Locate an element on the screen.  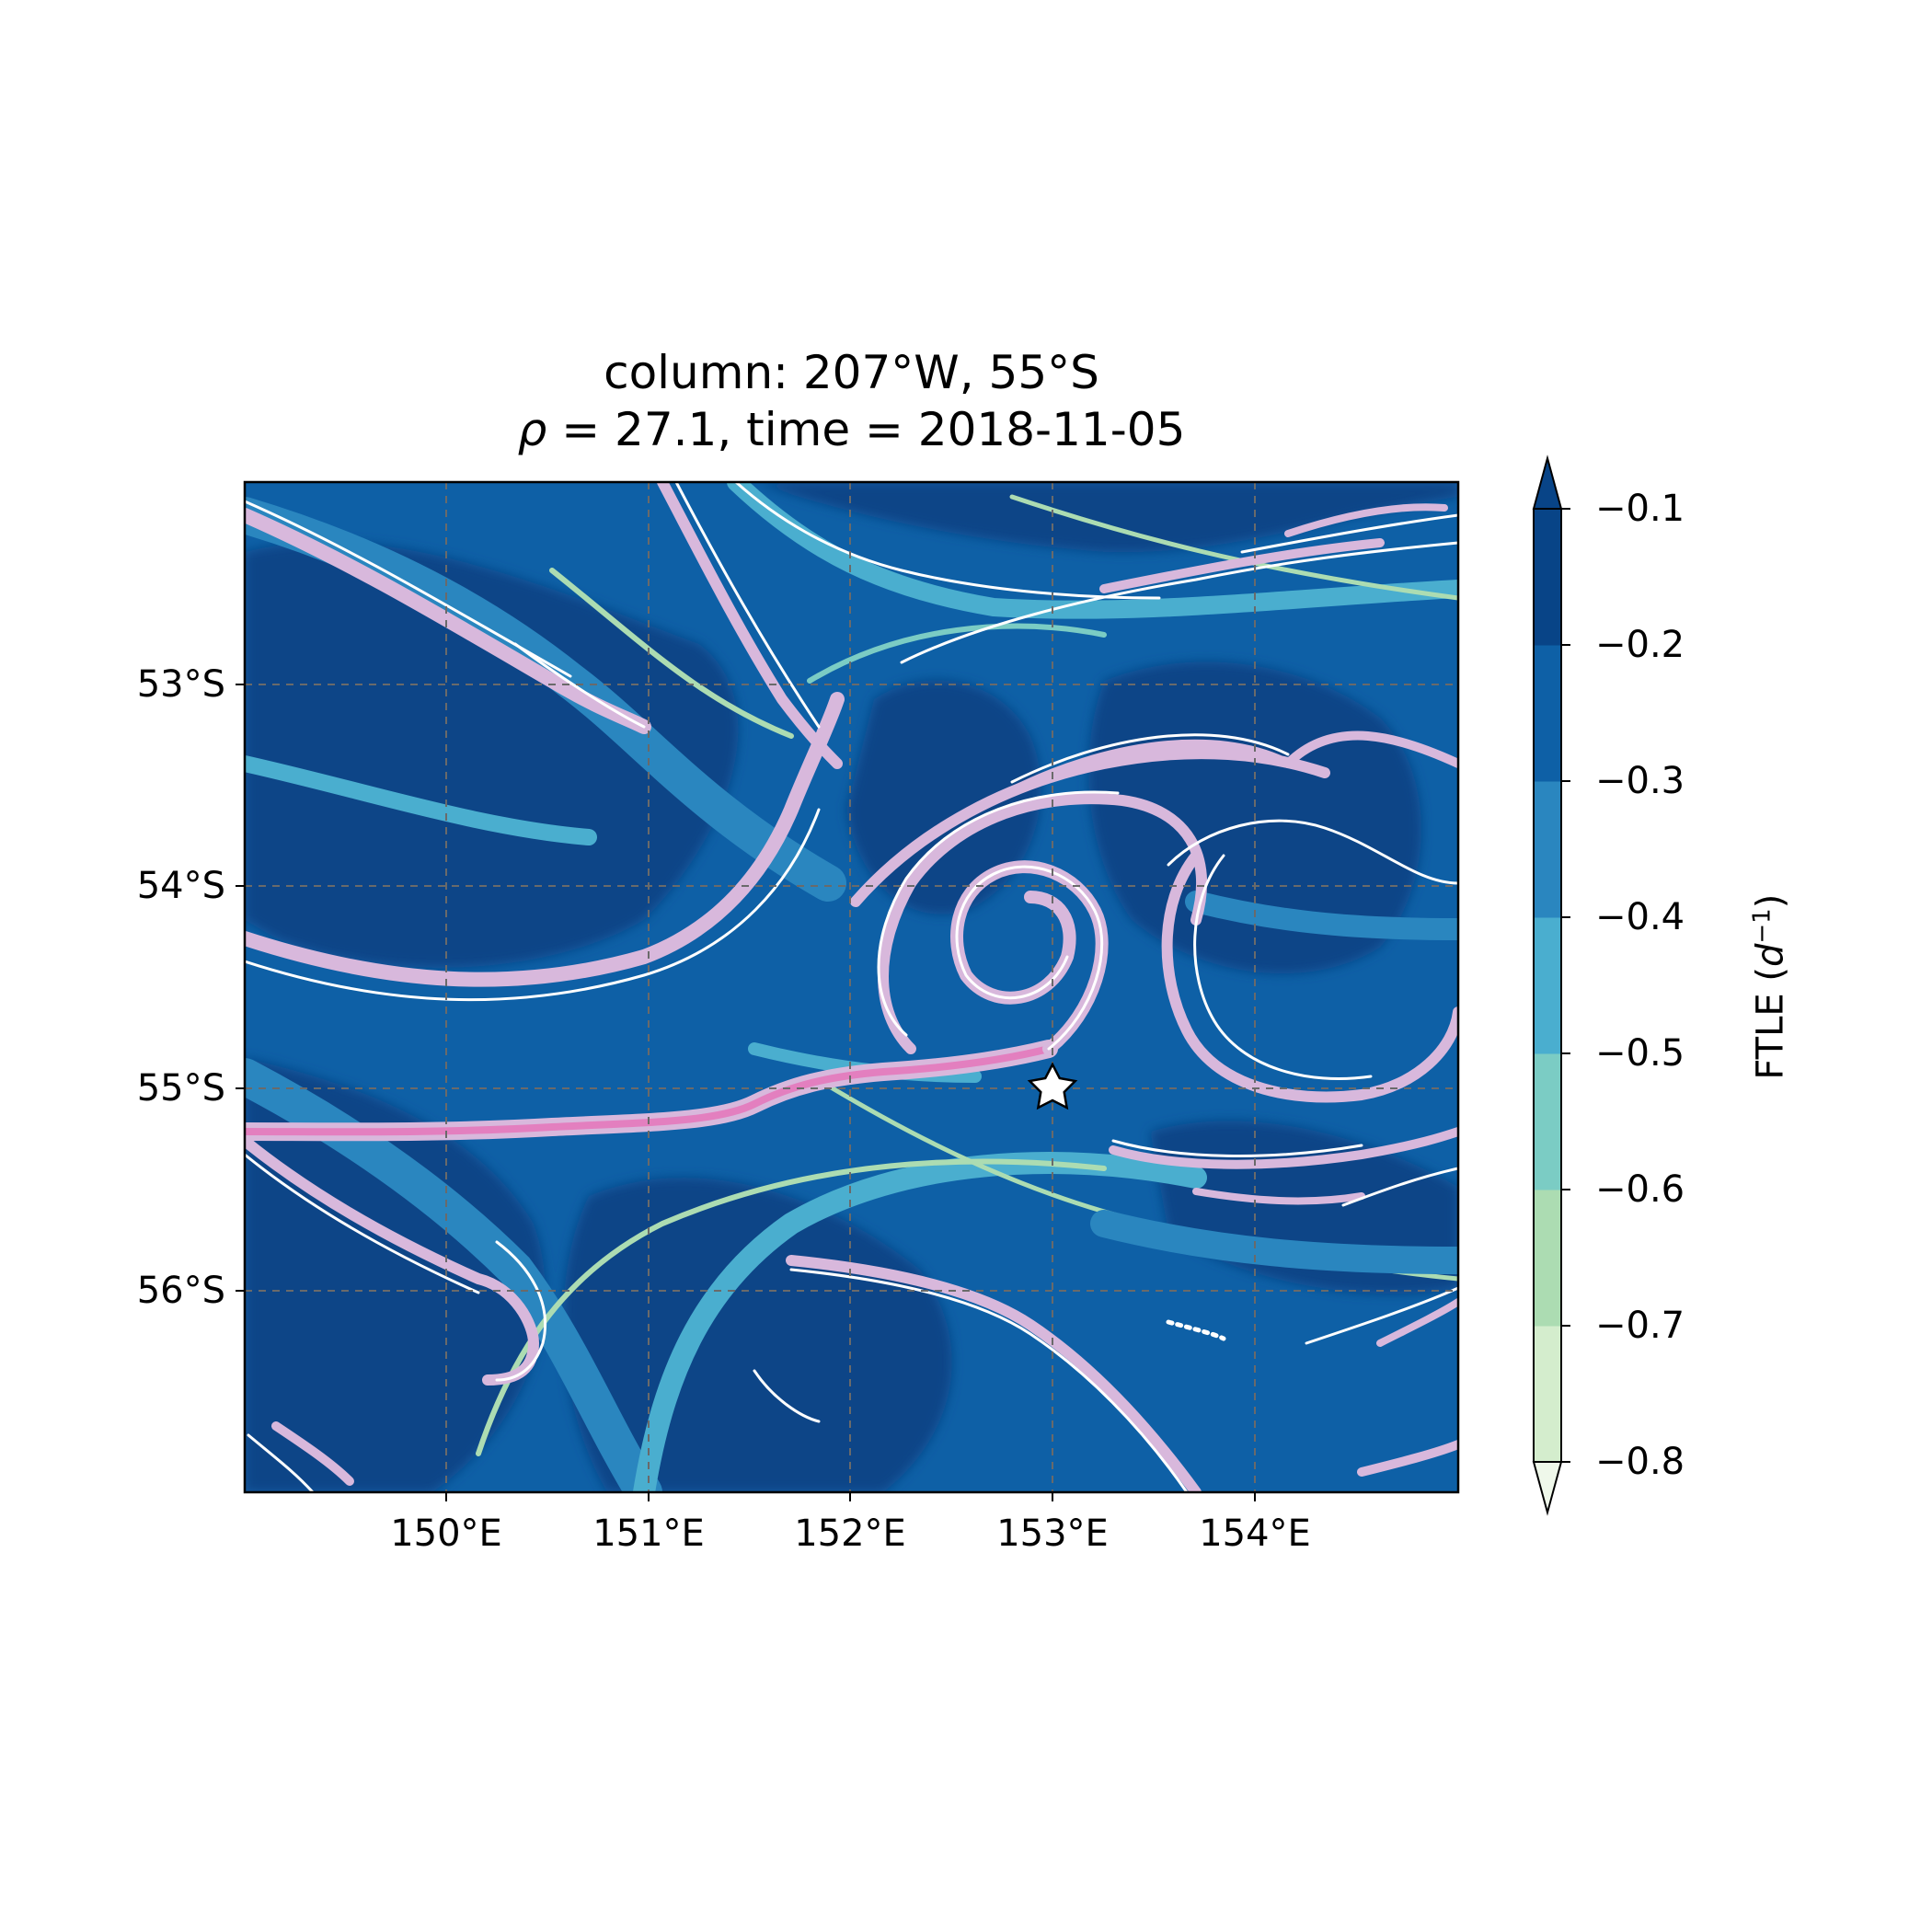
colorbar-extend-max is located at coordinates (1547, 482).